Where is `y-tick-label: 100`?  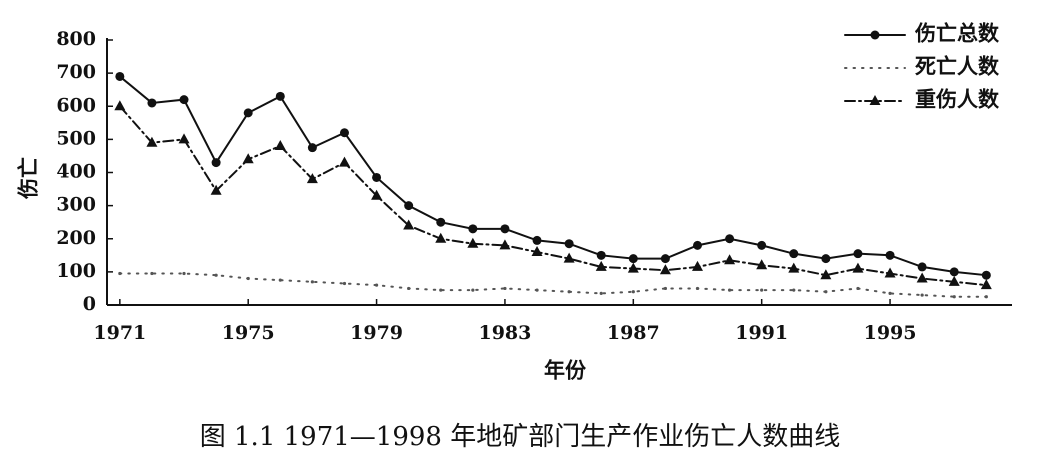 y-tick-label: 100 is located at coordinates (76, 271).